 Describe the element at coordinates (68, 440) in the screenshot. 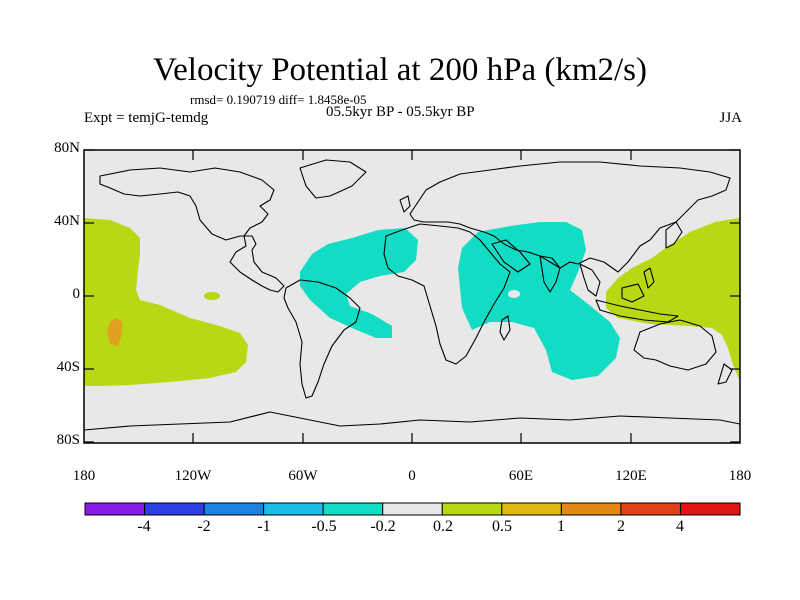

I see `lat-label-80s: 80S` at that location.